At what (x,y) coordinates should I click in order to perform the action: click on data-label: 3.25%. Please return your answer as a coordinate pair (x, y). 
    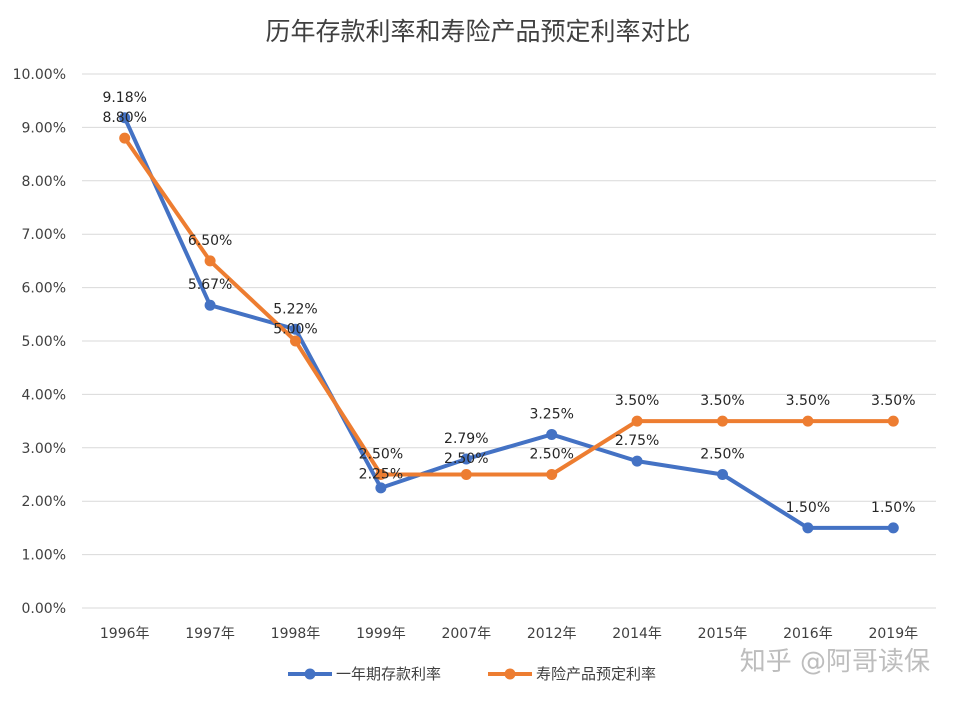
    Looking at the image, I should click on (551, 414).